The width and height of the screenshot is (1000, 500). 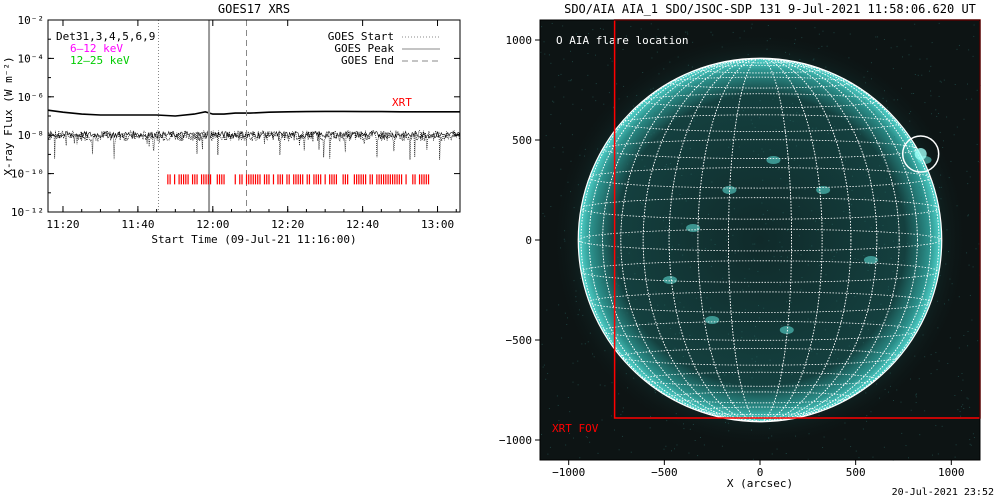 What do you see at coordinates (364, 48) in the screenshot?
I see `legend-goes-peak: GOES Peak` at bounding box center [364, 48].